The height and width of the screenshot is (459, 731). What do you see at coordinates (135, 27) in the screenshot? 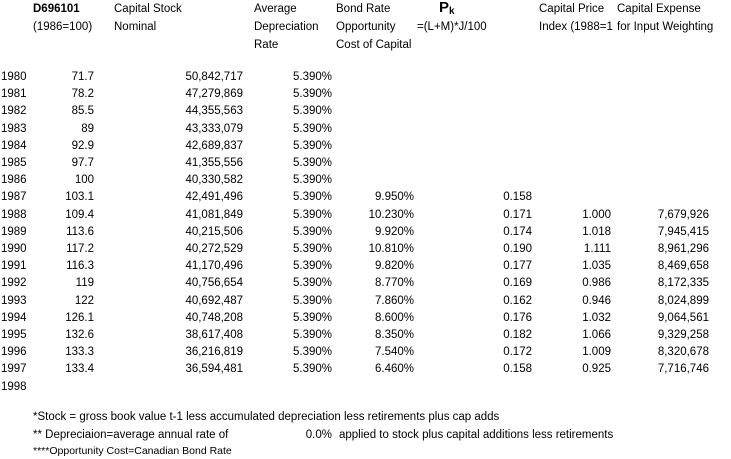
I see `capital-stock-header-2: Nominal` at bounding box center [135, 27].